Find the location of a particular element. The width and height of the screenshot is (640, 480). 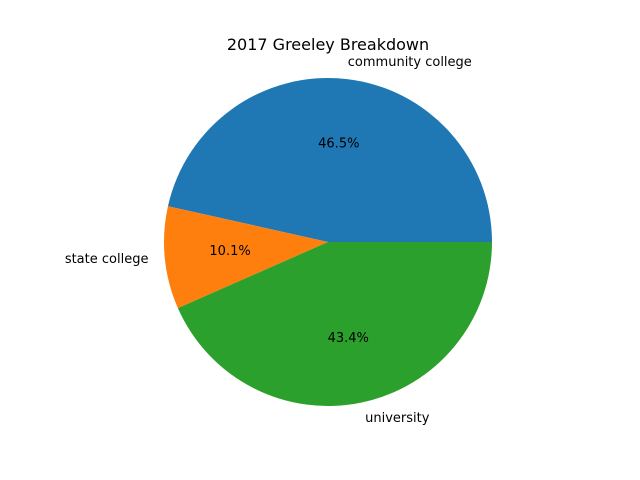

chart-title: 2017 Greeley Breakdown is located at coordinates (328, 44).